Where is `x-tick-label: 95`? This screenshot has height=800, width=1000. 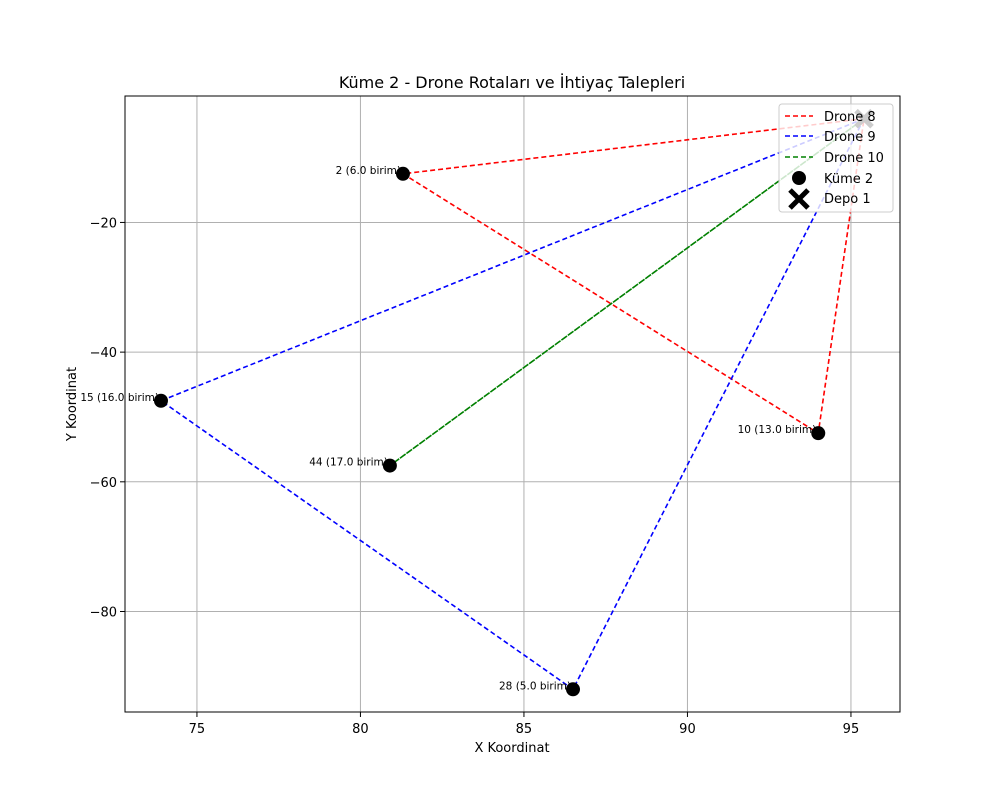
x-tick-label: 95 is located at coordinates (851, 729).